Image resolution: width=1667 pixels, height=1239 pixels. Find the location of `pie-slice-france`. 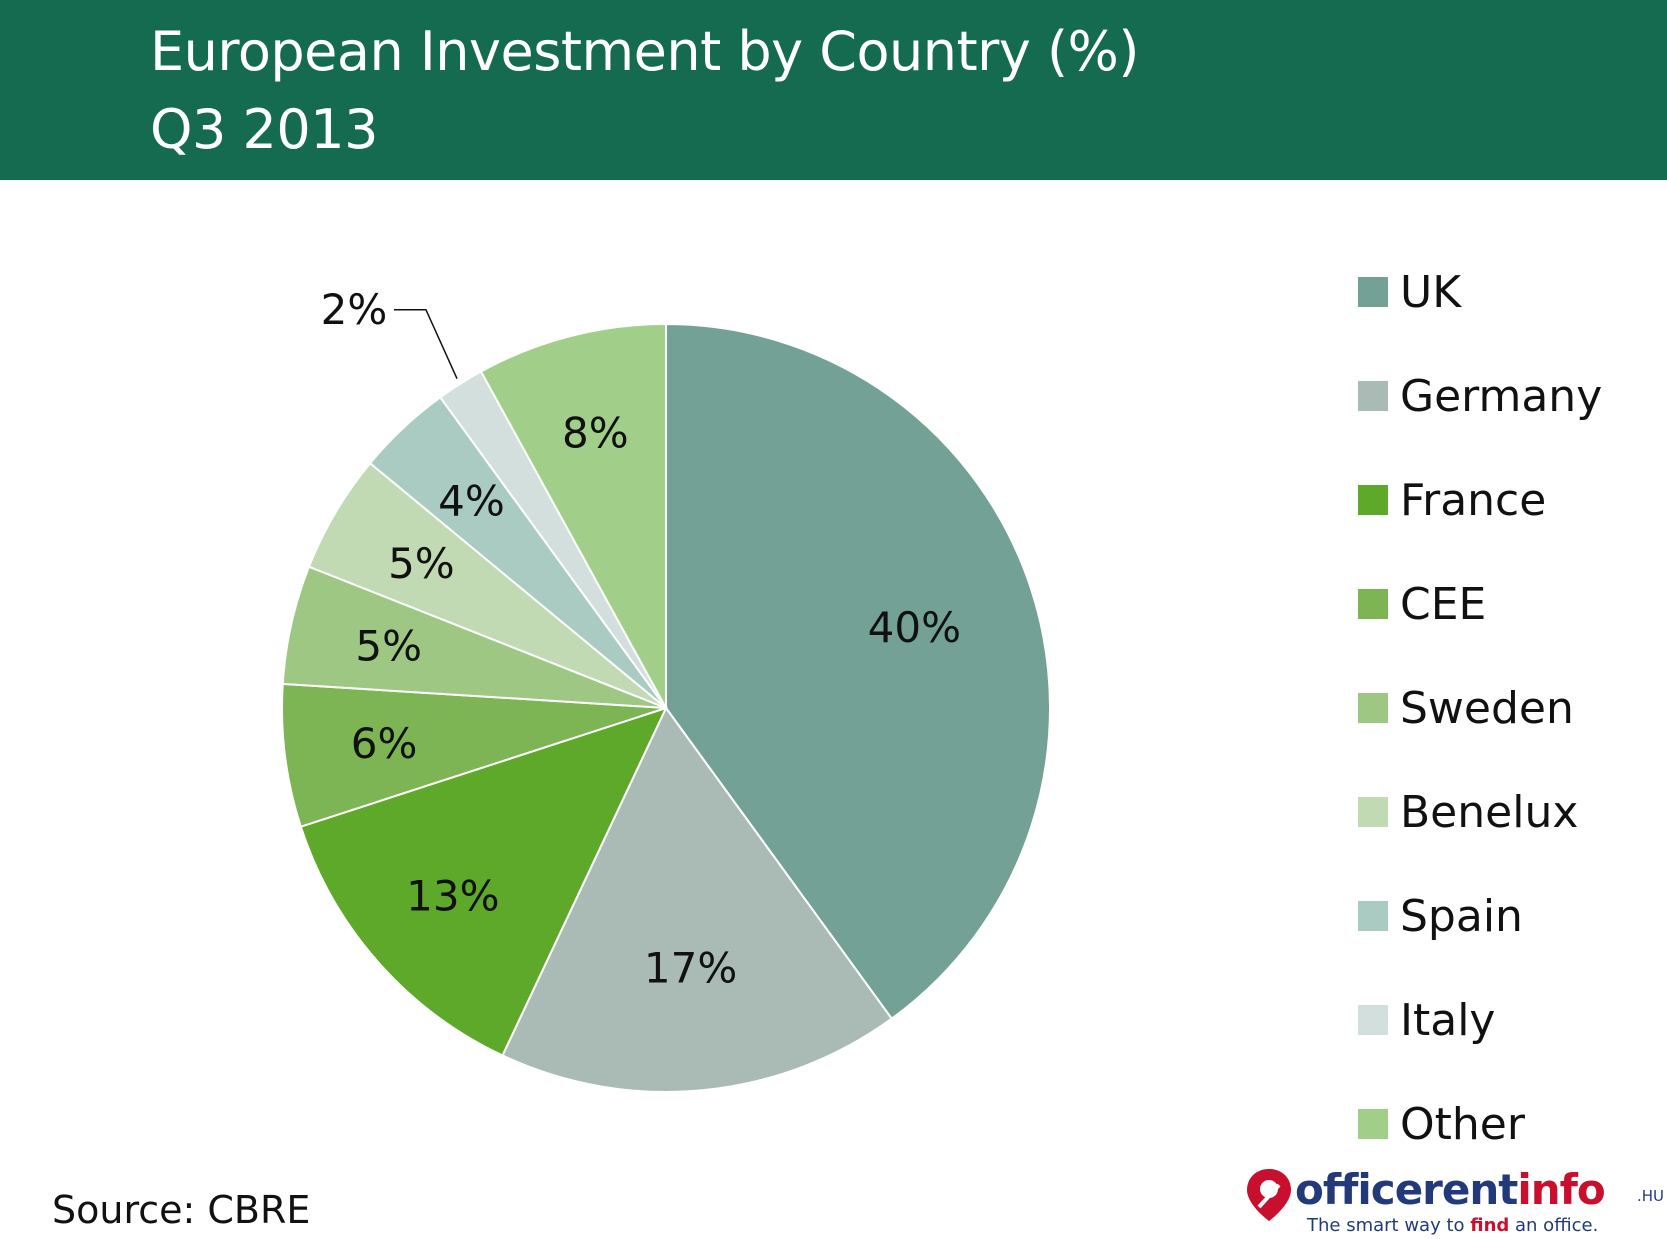

pie-slice-france is located at coordinates (483, 881).